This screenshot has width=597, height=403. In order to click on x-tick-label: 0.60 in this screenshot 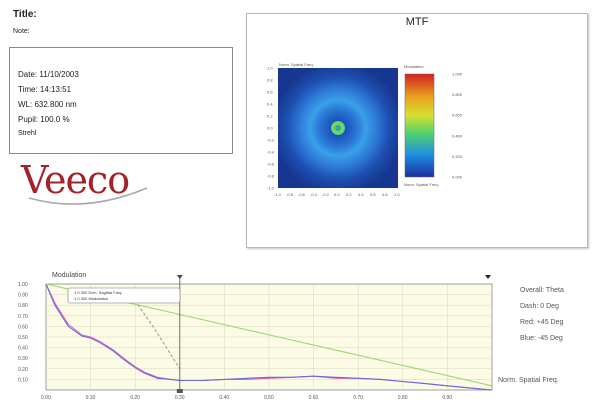, I will do `click(314, 398)`.